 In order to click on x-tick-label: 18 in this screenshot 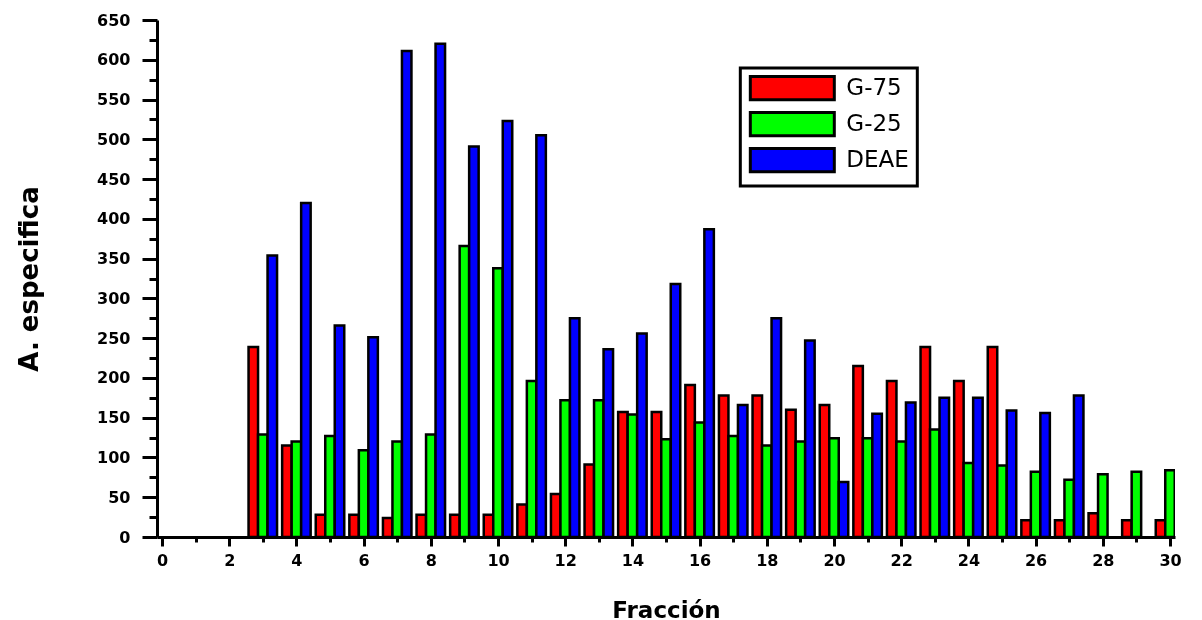, I will do `click(767, 560)`.